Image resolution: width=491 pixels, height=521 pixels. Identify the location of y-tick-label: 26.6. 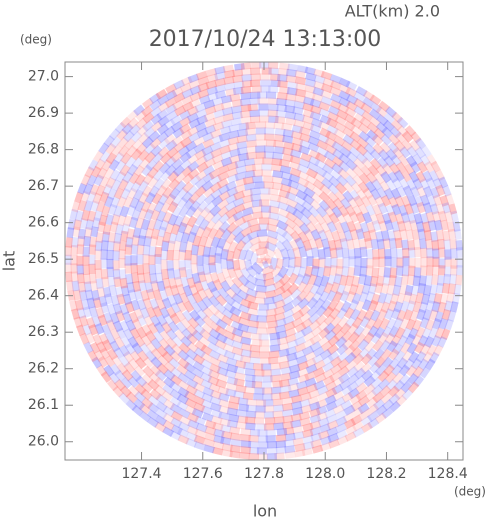
(43, 223).